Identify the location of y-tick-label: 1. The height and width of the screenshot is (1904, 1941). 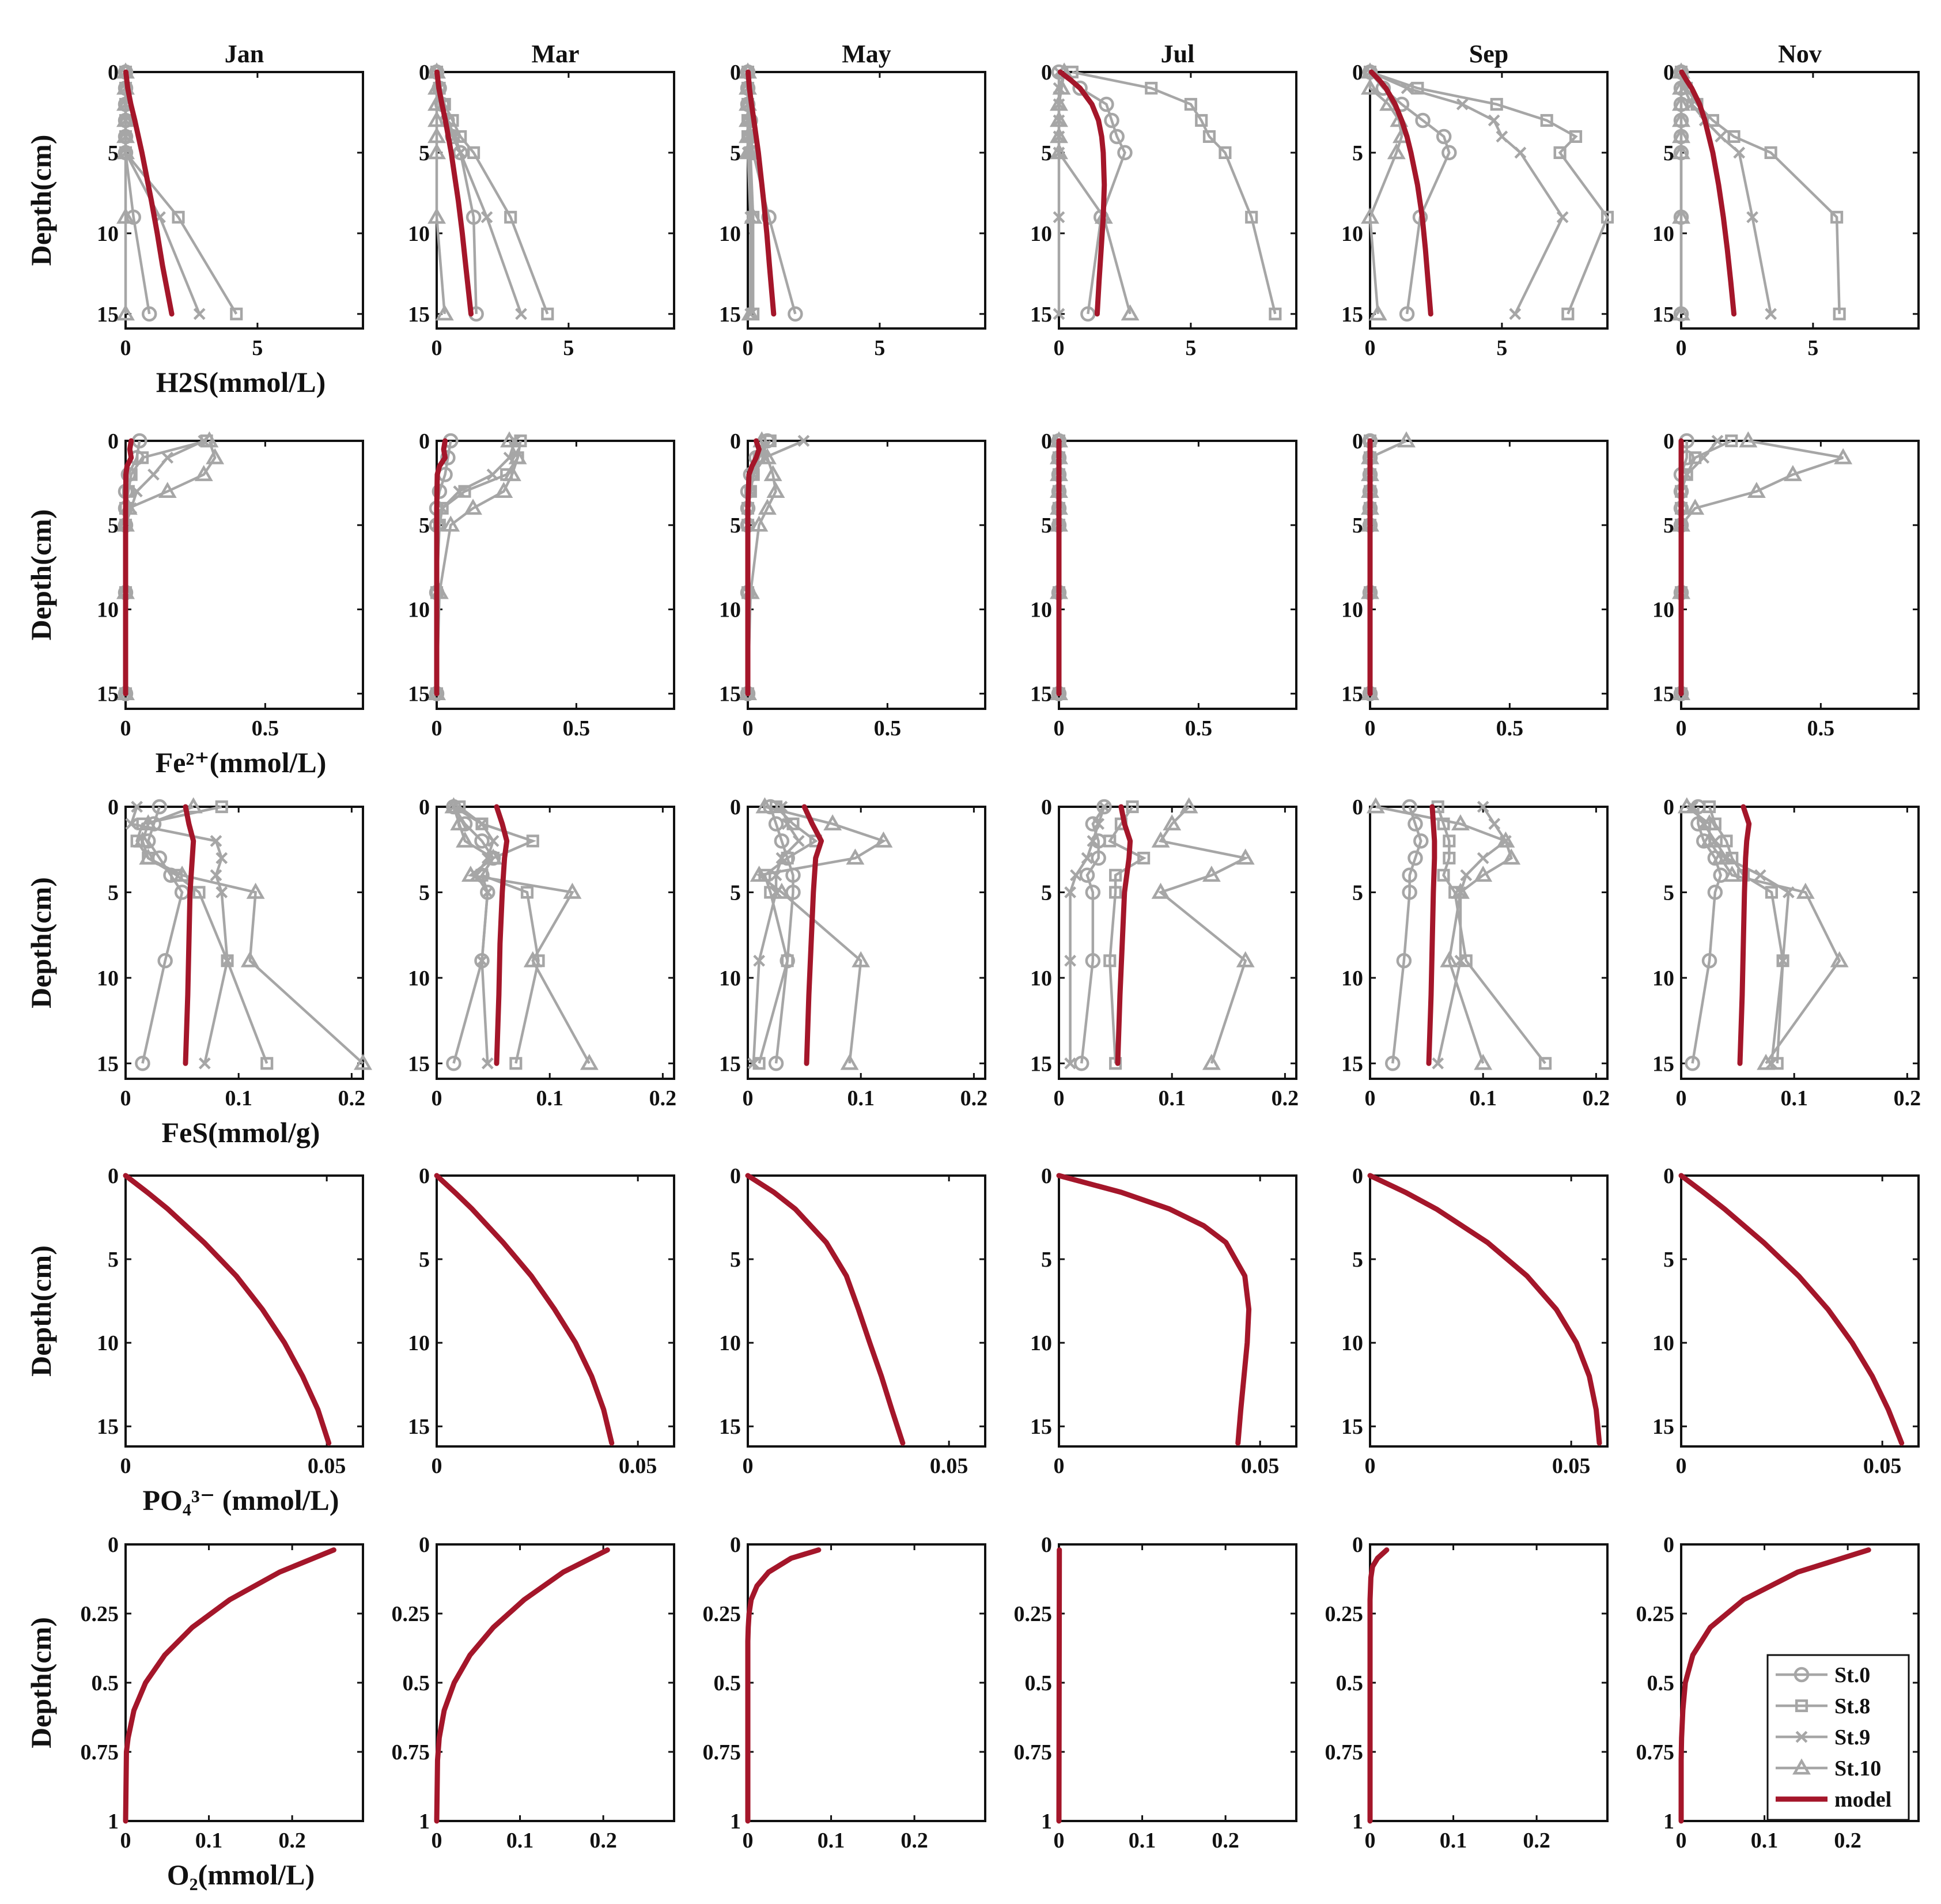
(1668, 1821).